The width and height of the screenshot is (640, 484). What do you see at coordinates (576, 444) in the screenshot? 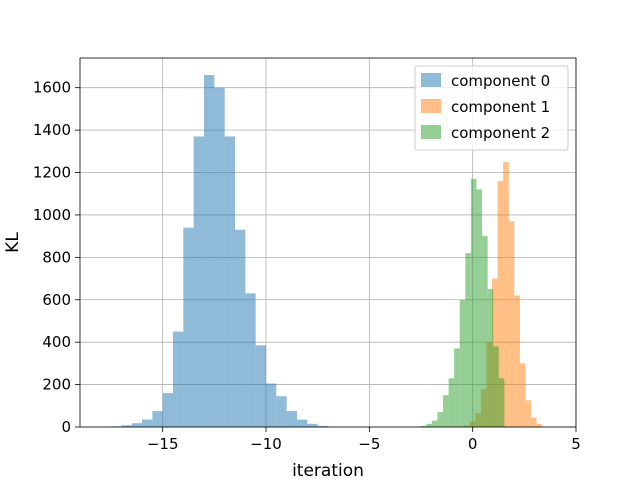
I see `x-tick-label: 5` at bounding box center [576, 444].